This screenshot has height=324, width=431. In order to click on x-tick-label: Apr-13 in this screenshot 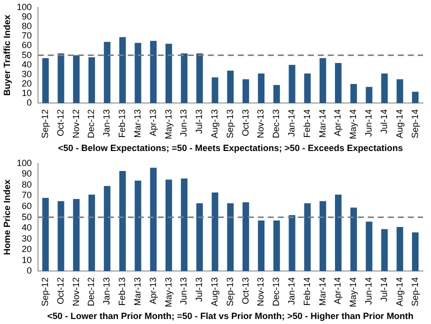, I will do `click(153, 122)`.